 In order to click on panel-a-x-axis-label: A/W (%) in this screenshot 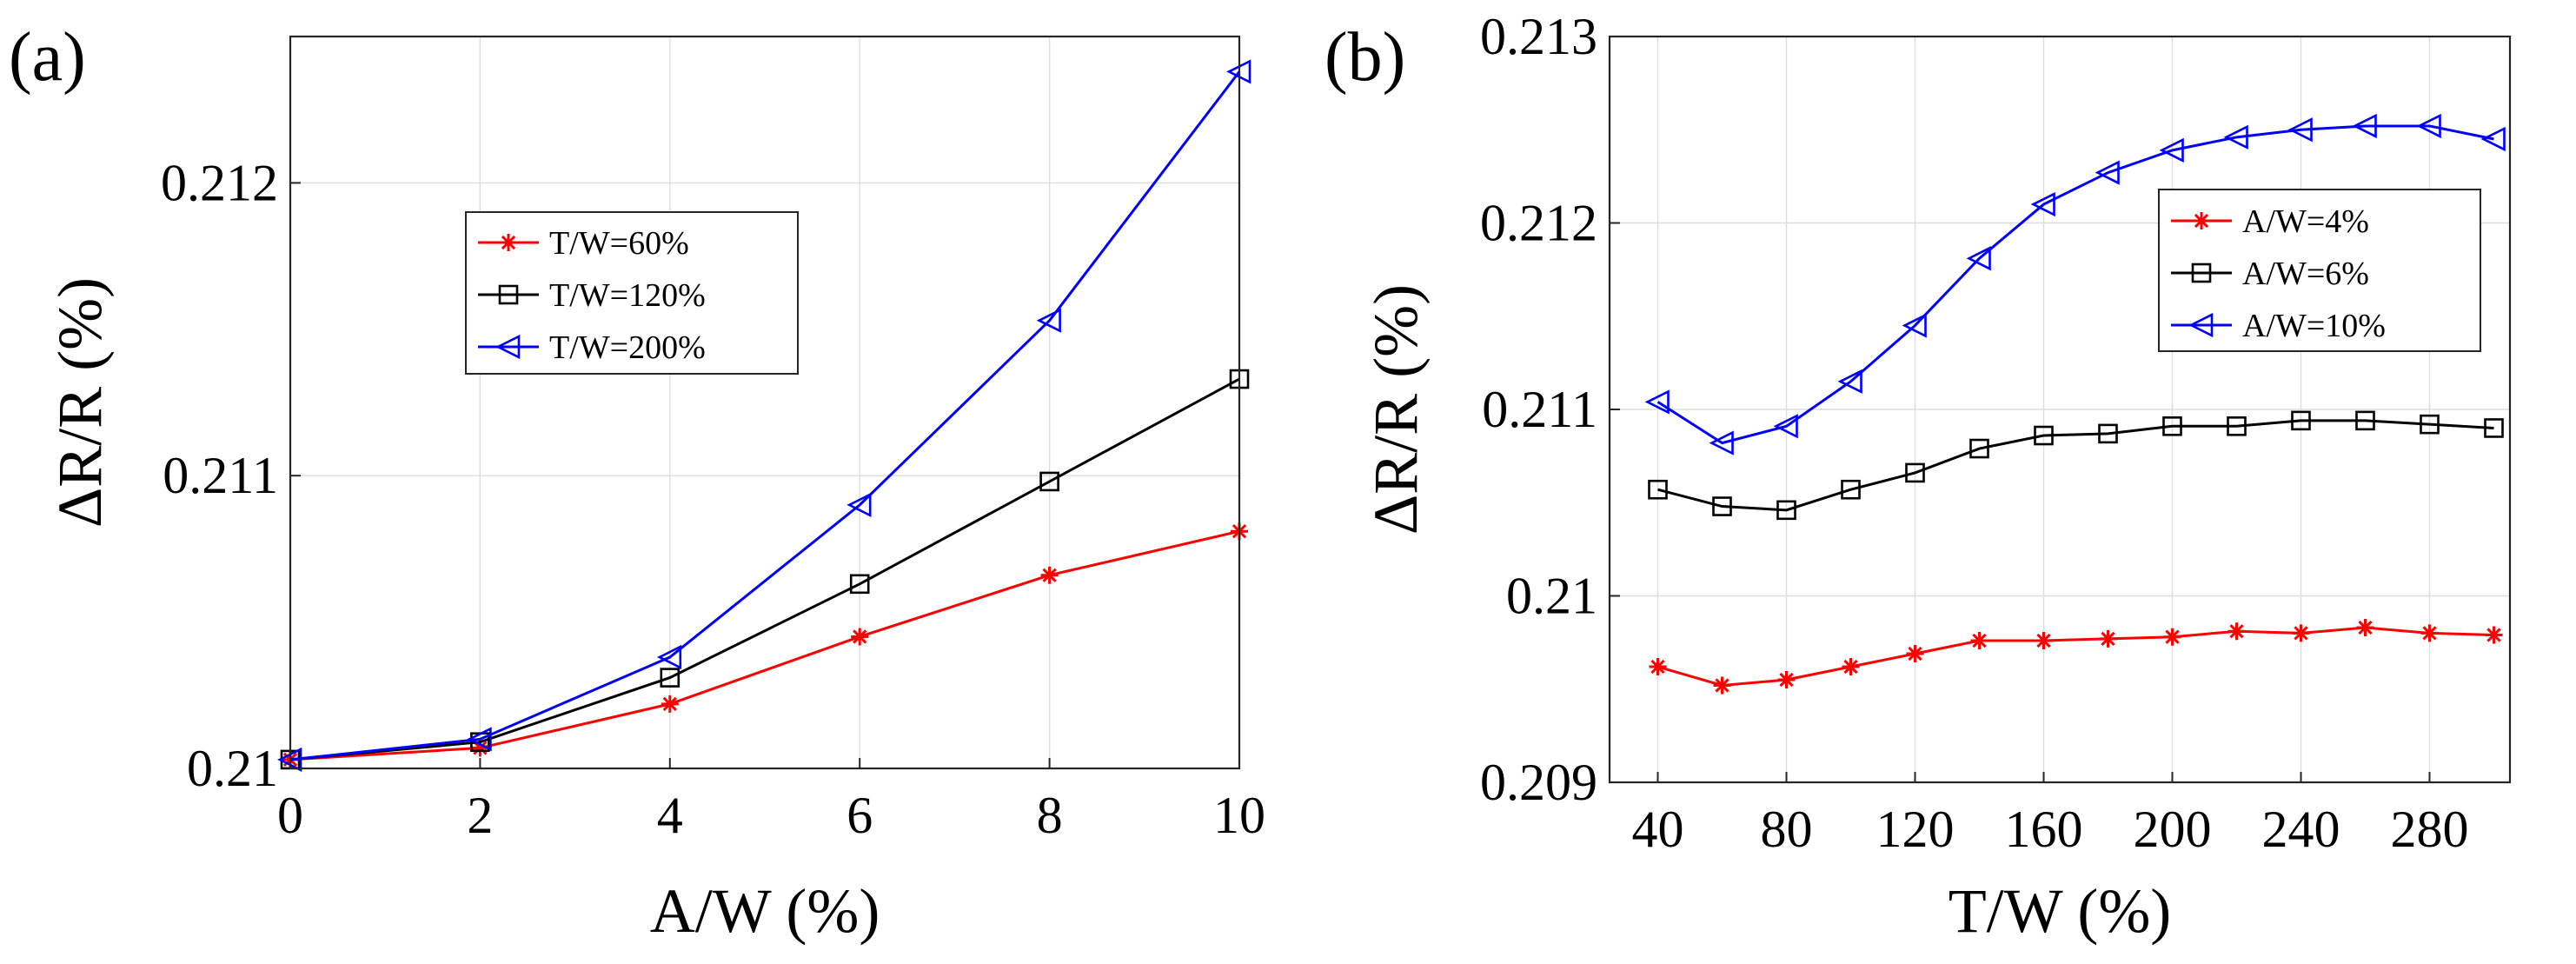, I will do `click(765, 911)`.